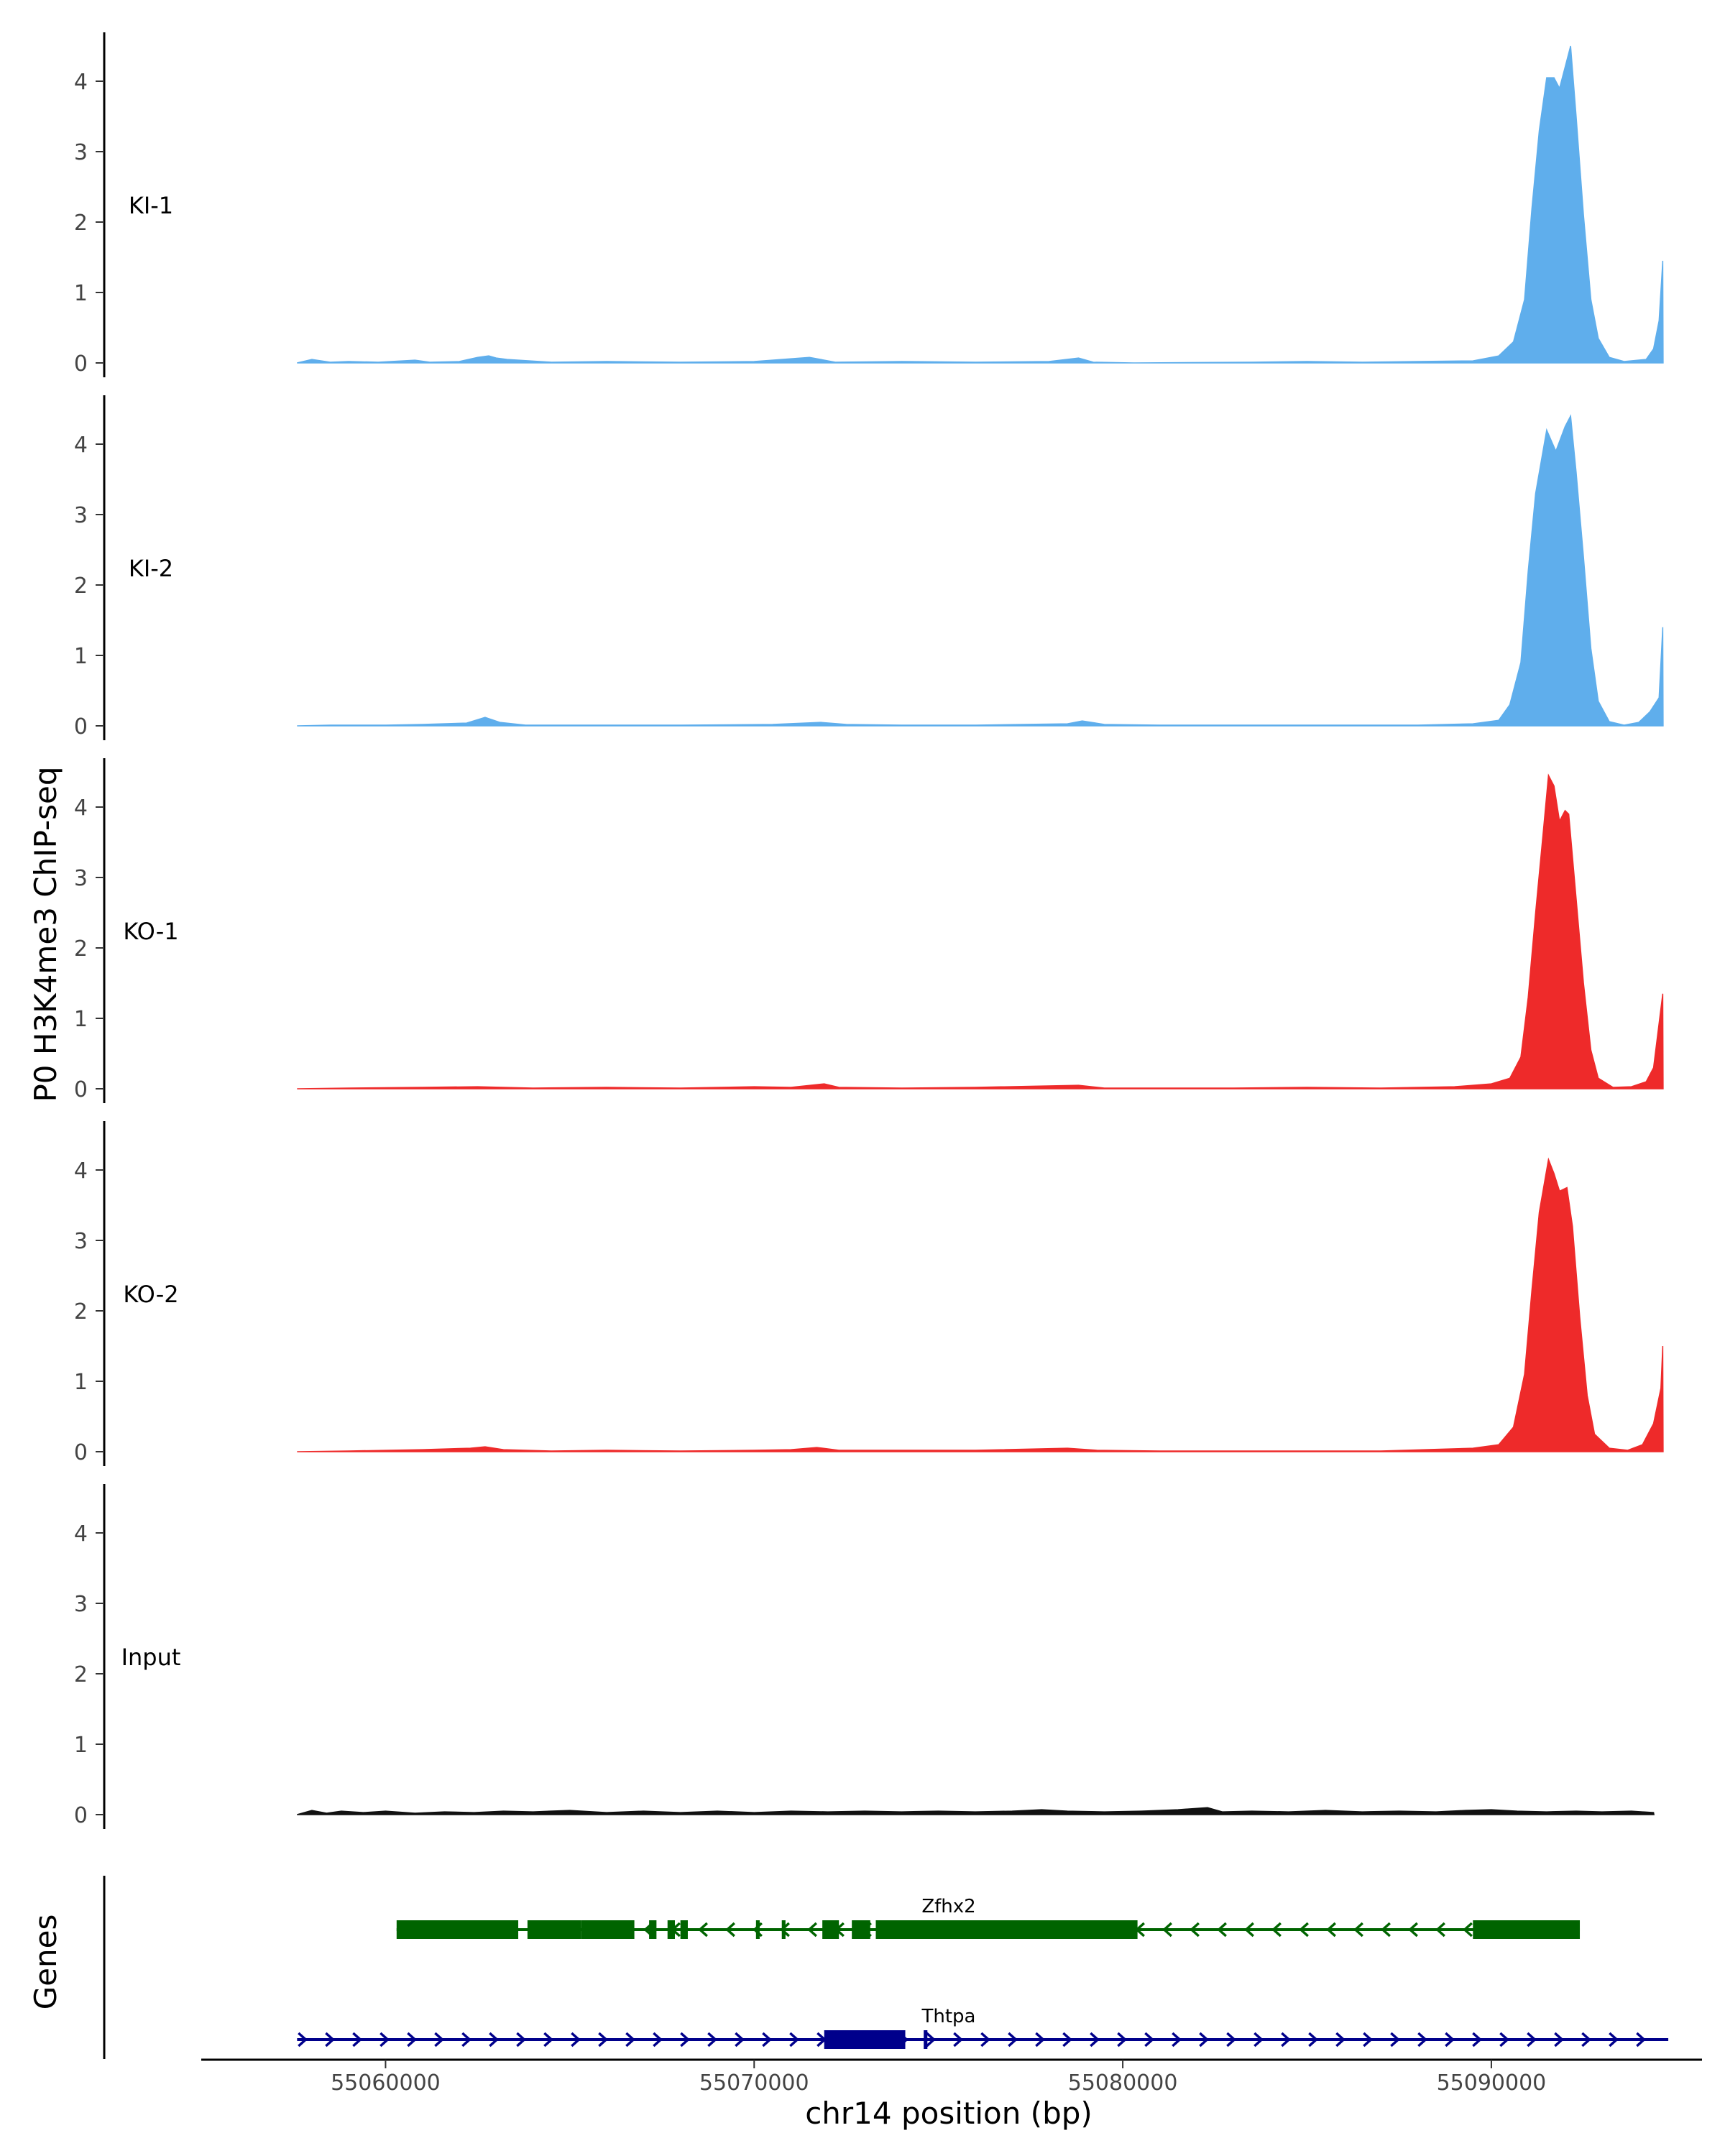 The height and width of the screenshot is (2156, 1725). I want to click on x-axis: 55060000 55070000 55080000 55090000, so click(951, 2077).